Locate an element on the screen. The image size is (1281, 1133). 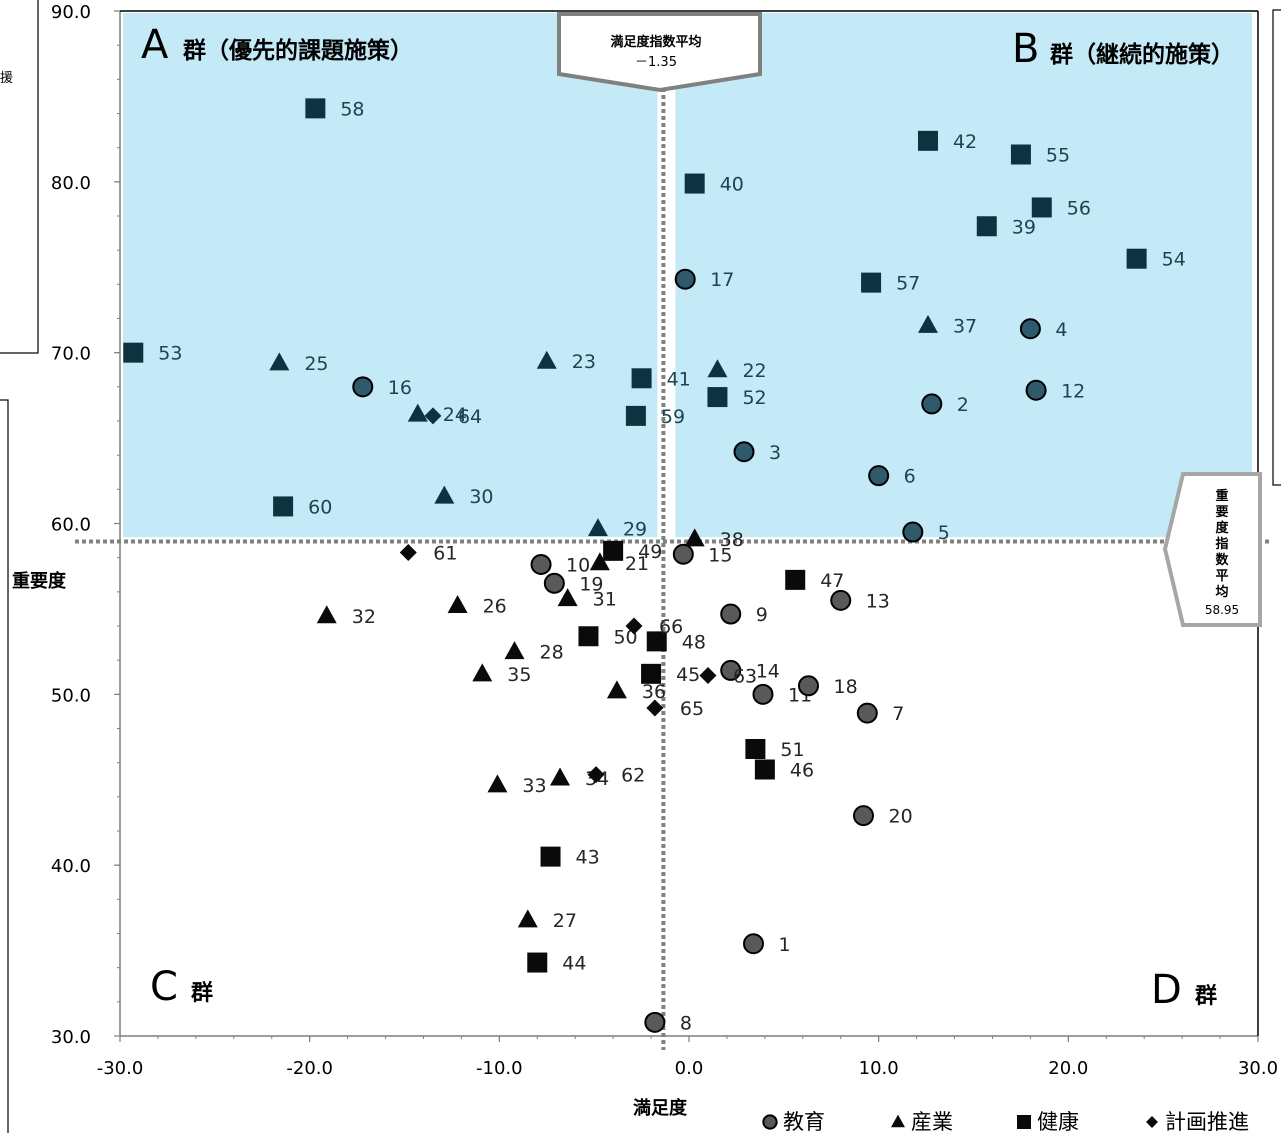
x-tick-label: -20.0 is located at coordinates (309, 1068).